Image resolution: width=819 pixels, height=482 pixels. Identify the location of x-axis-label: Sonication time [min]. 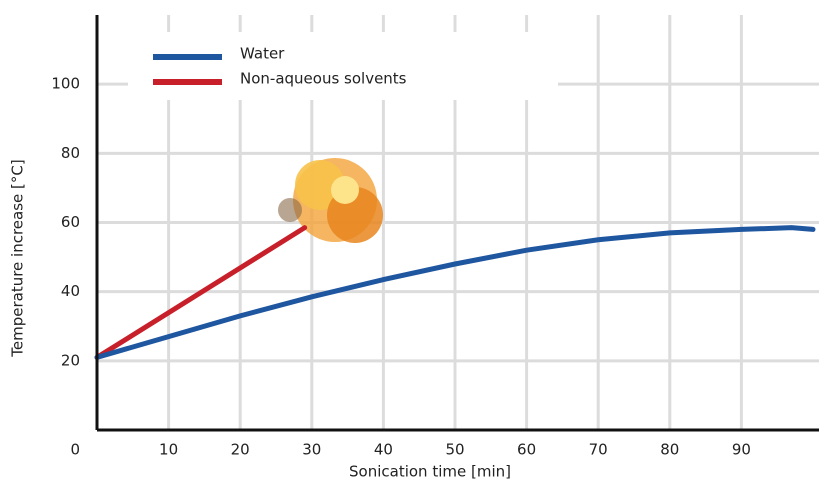
(430, 472).